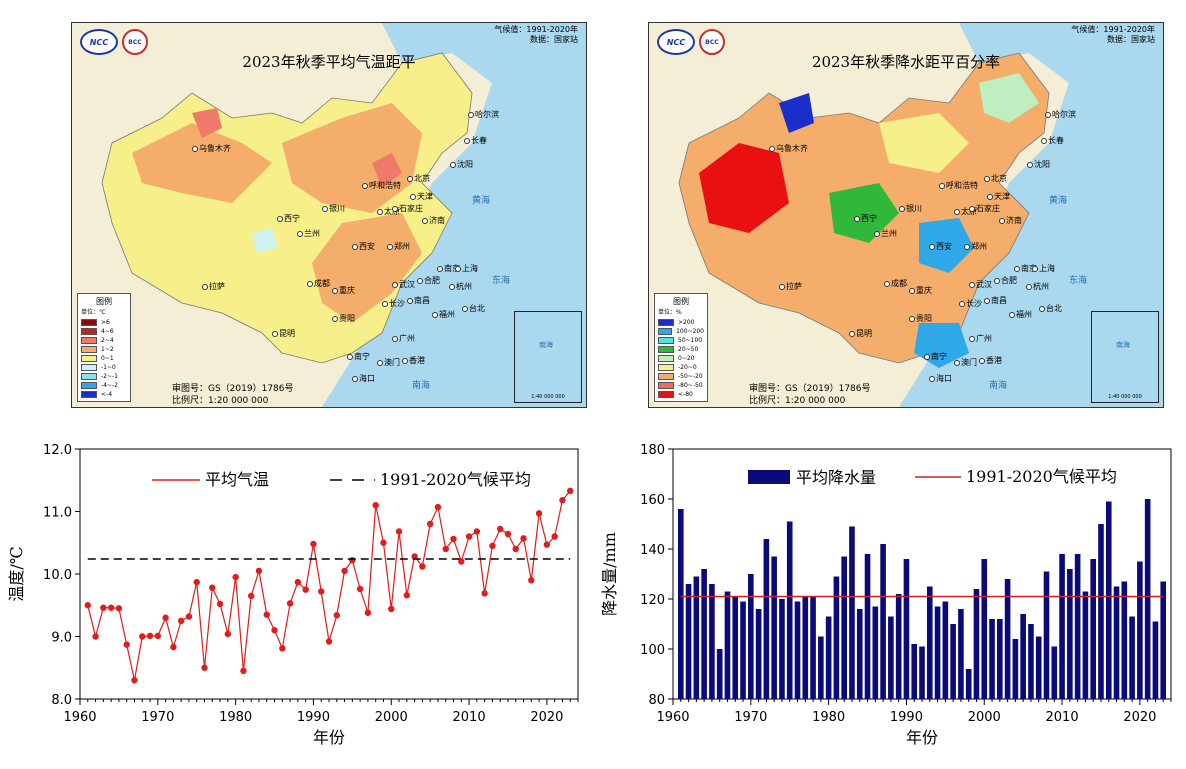 Image resolution: width=1186 pixels, height=769 pixels. What do you see at coordinates (984, 208) in the screenshot?
I see `city-label: 石家庄` at bounding box center [984, 208].